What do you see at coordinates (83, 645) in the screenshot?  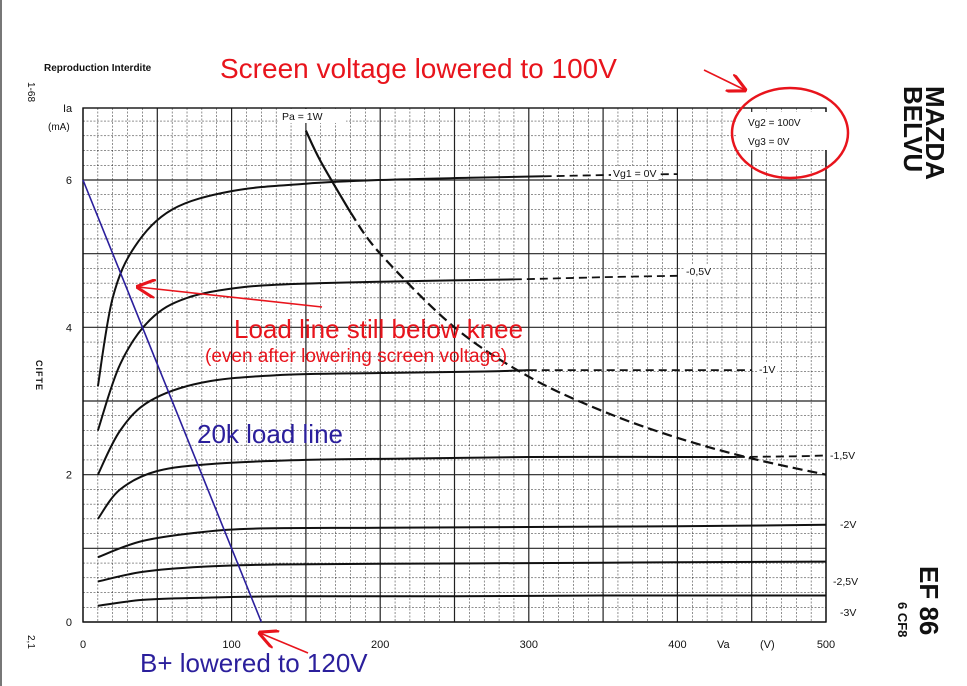 I see `x-tick-label: 0` at bounding box center [83, 645].